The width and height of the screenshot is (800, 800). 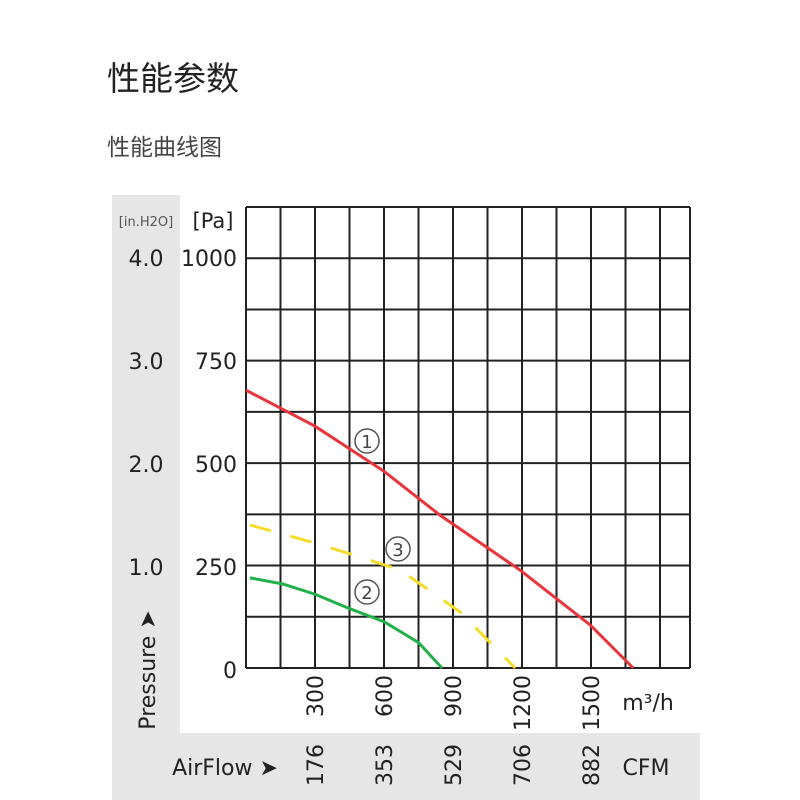 I want to click on x-cfm-tick-label: 176, so click(x=316, y=765).